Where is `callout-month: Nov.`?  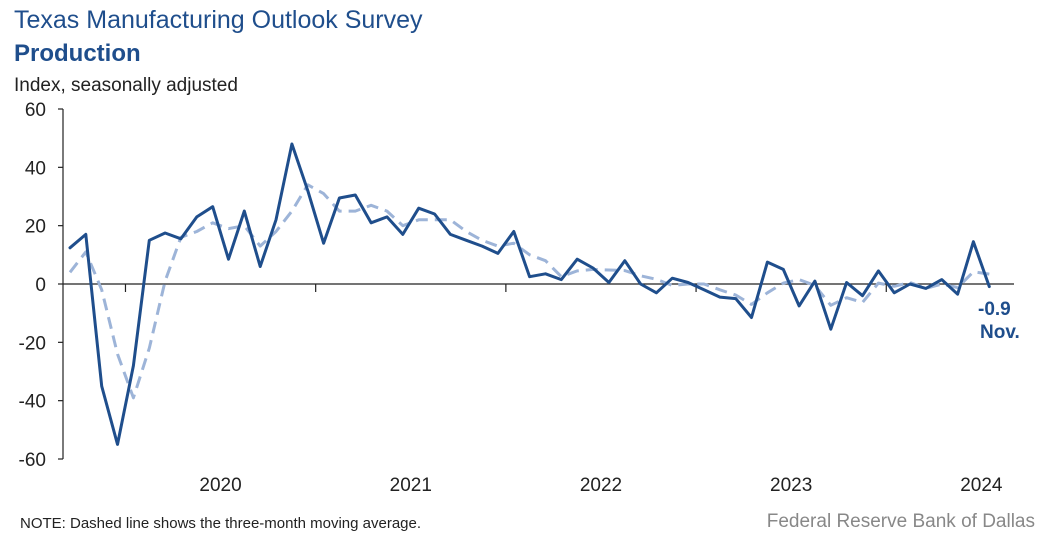
callout-month: Nov. is located at coordinates (1000, 332).